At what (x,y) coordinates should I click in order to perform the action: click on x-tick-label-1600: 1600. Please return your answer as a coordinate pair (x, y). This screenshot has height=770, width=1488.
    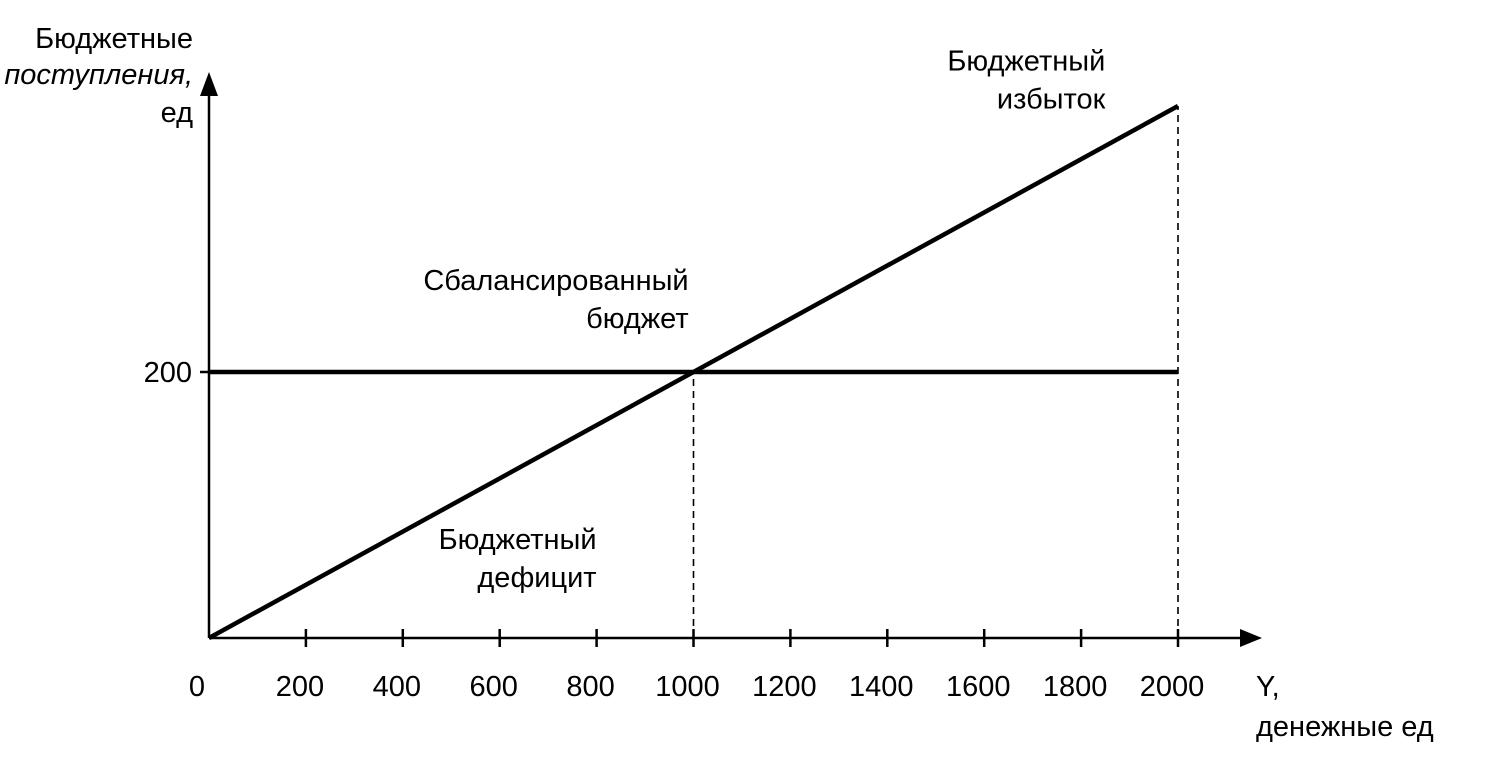
    Looking at the image, I should click on (978, 687).